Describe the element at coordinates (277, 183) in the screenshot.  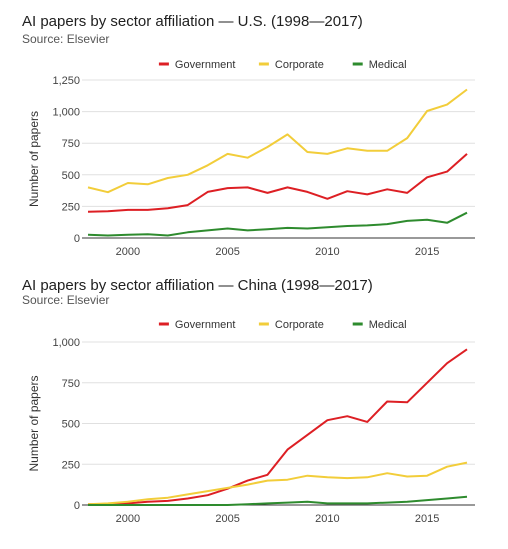
I see `series-line-government` at that location.